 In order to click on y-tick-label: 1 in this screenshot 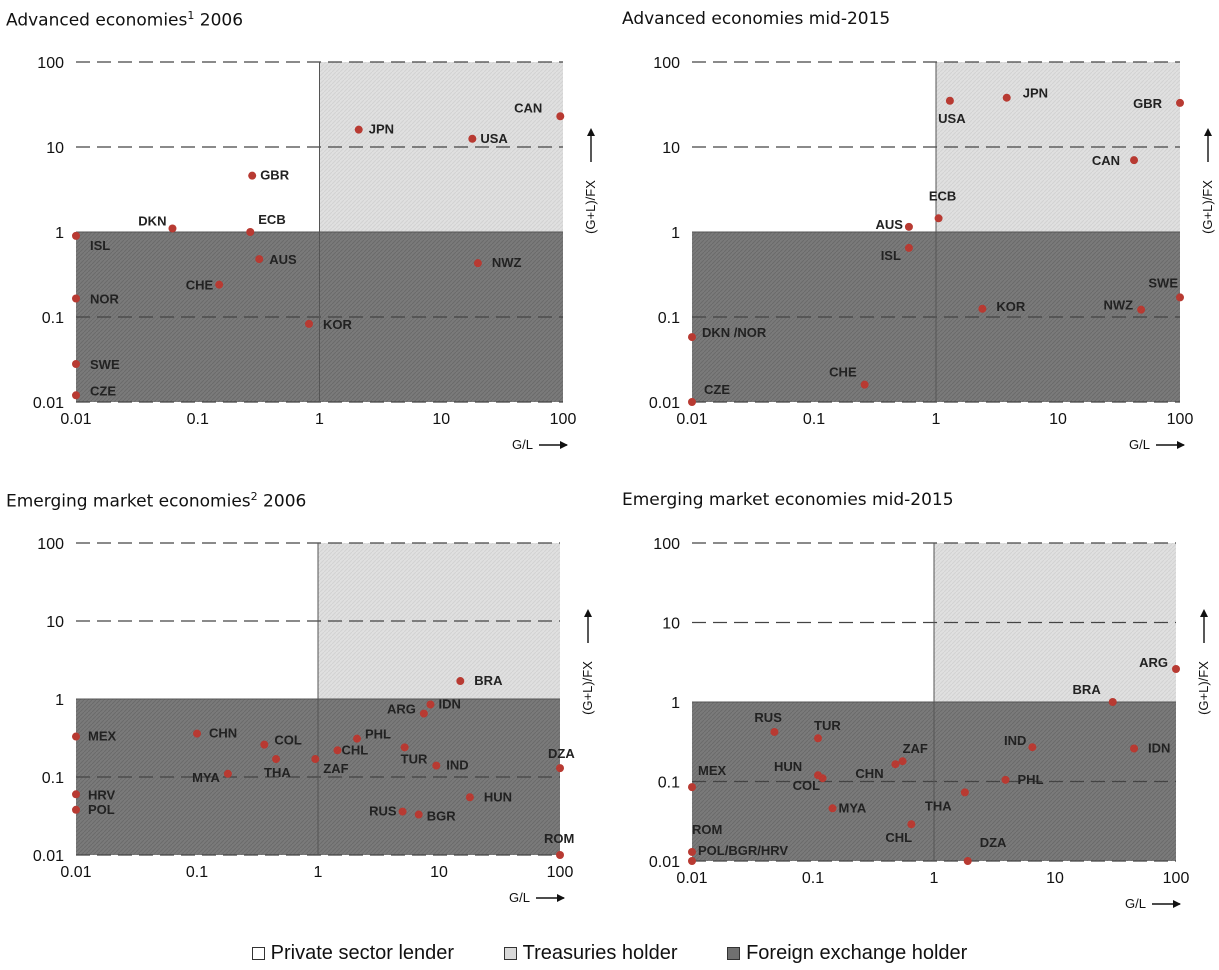, I will do `click(675, 703)`.